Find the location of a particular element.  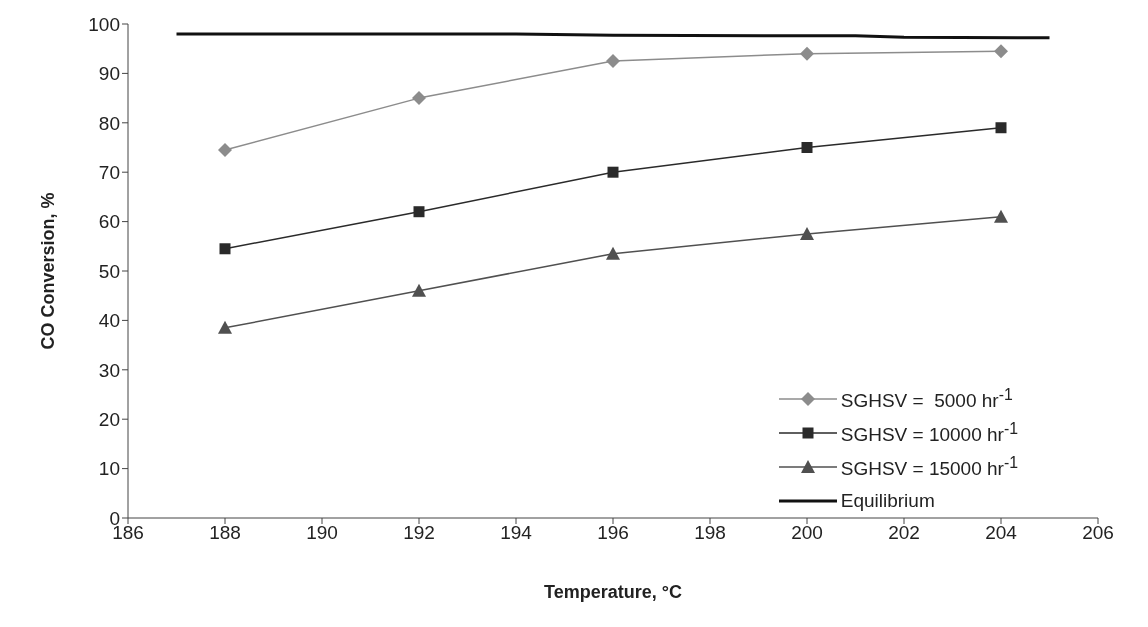

y-tick-label: 30 is located at coordinates (109, 370).